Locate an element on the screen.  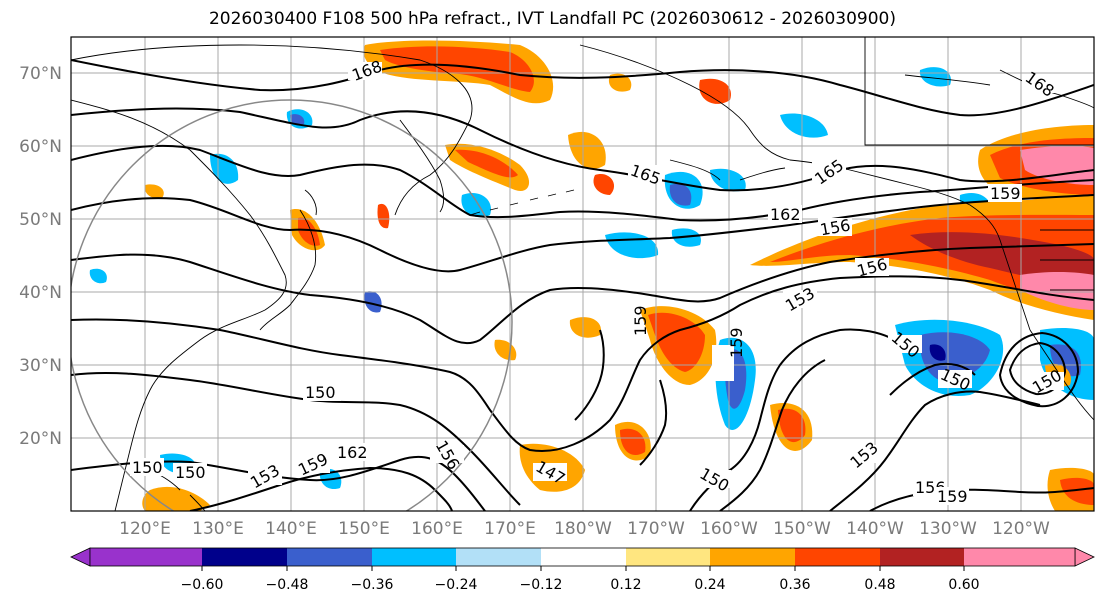
colorbar-tick-label: −0.48 is located at coordinates (287, 585).